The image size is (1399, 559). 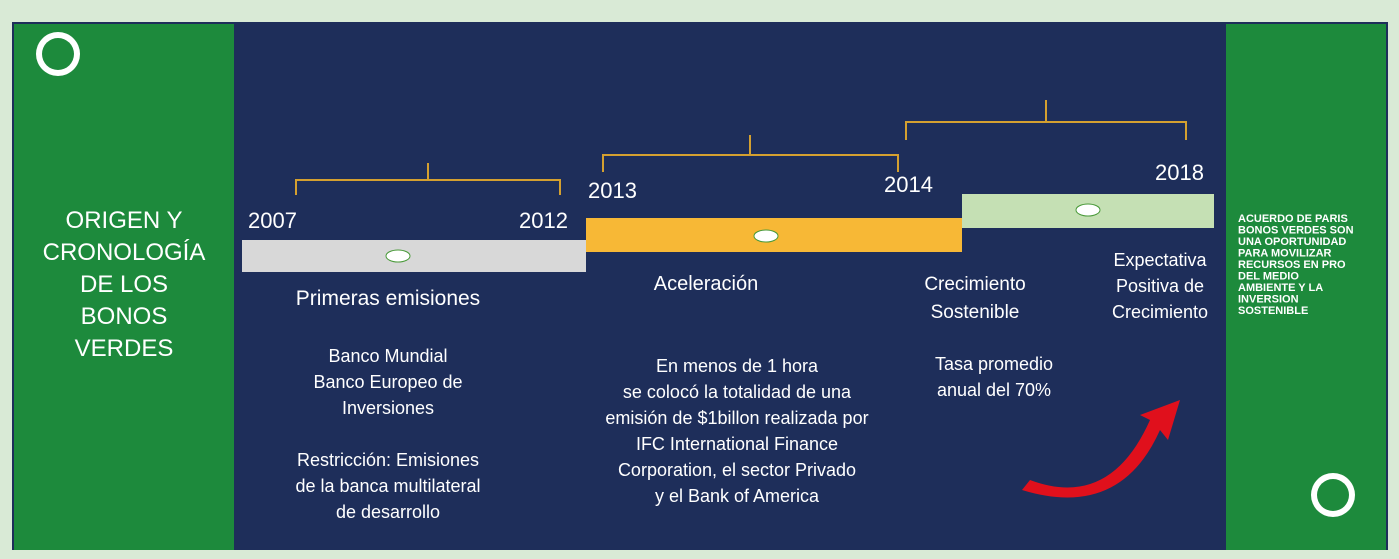 What do you see at coordinates (737, 366) in the screenshot?
I see `note: En menos de 1 hora` at bounding box center [737, 366].